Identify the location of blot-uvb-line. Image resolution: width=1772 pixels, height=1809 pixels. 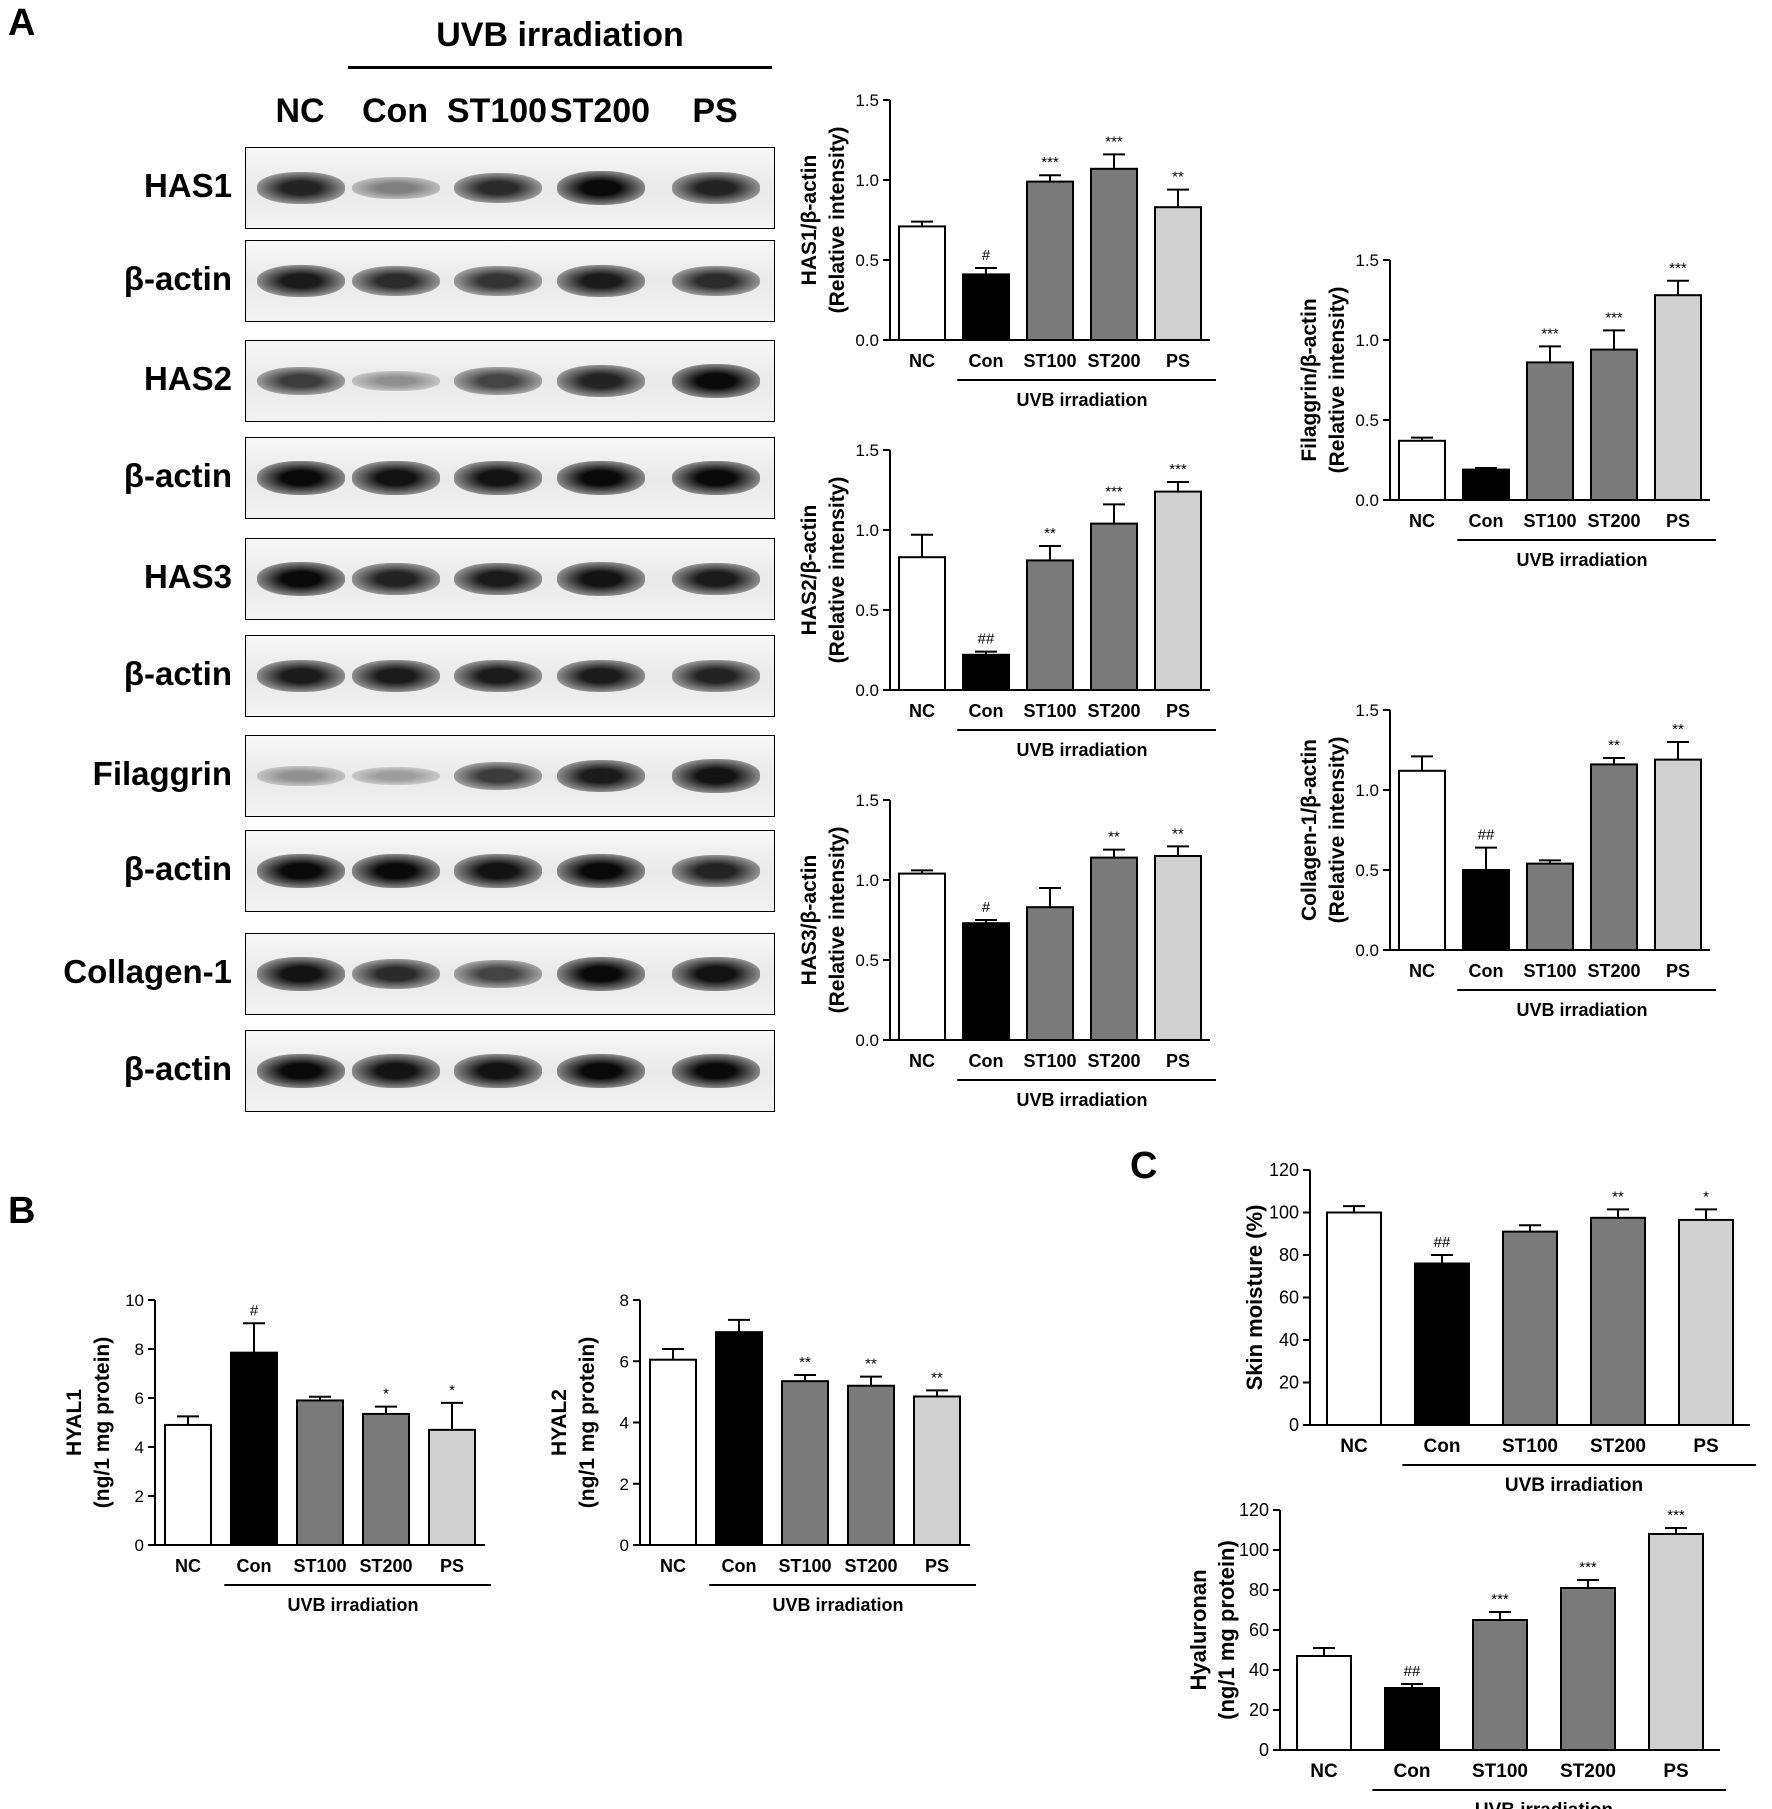
(560, 67).